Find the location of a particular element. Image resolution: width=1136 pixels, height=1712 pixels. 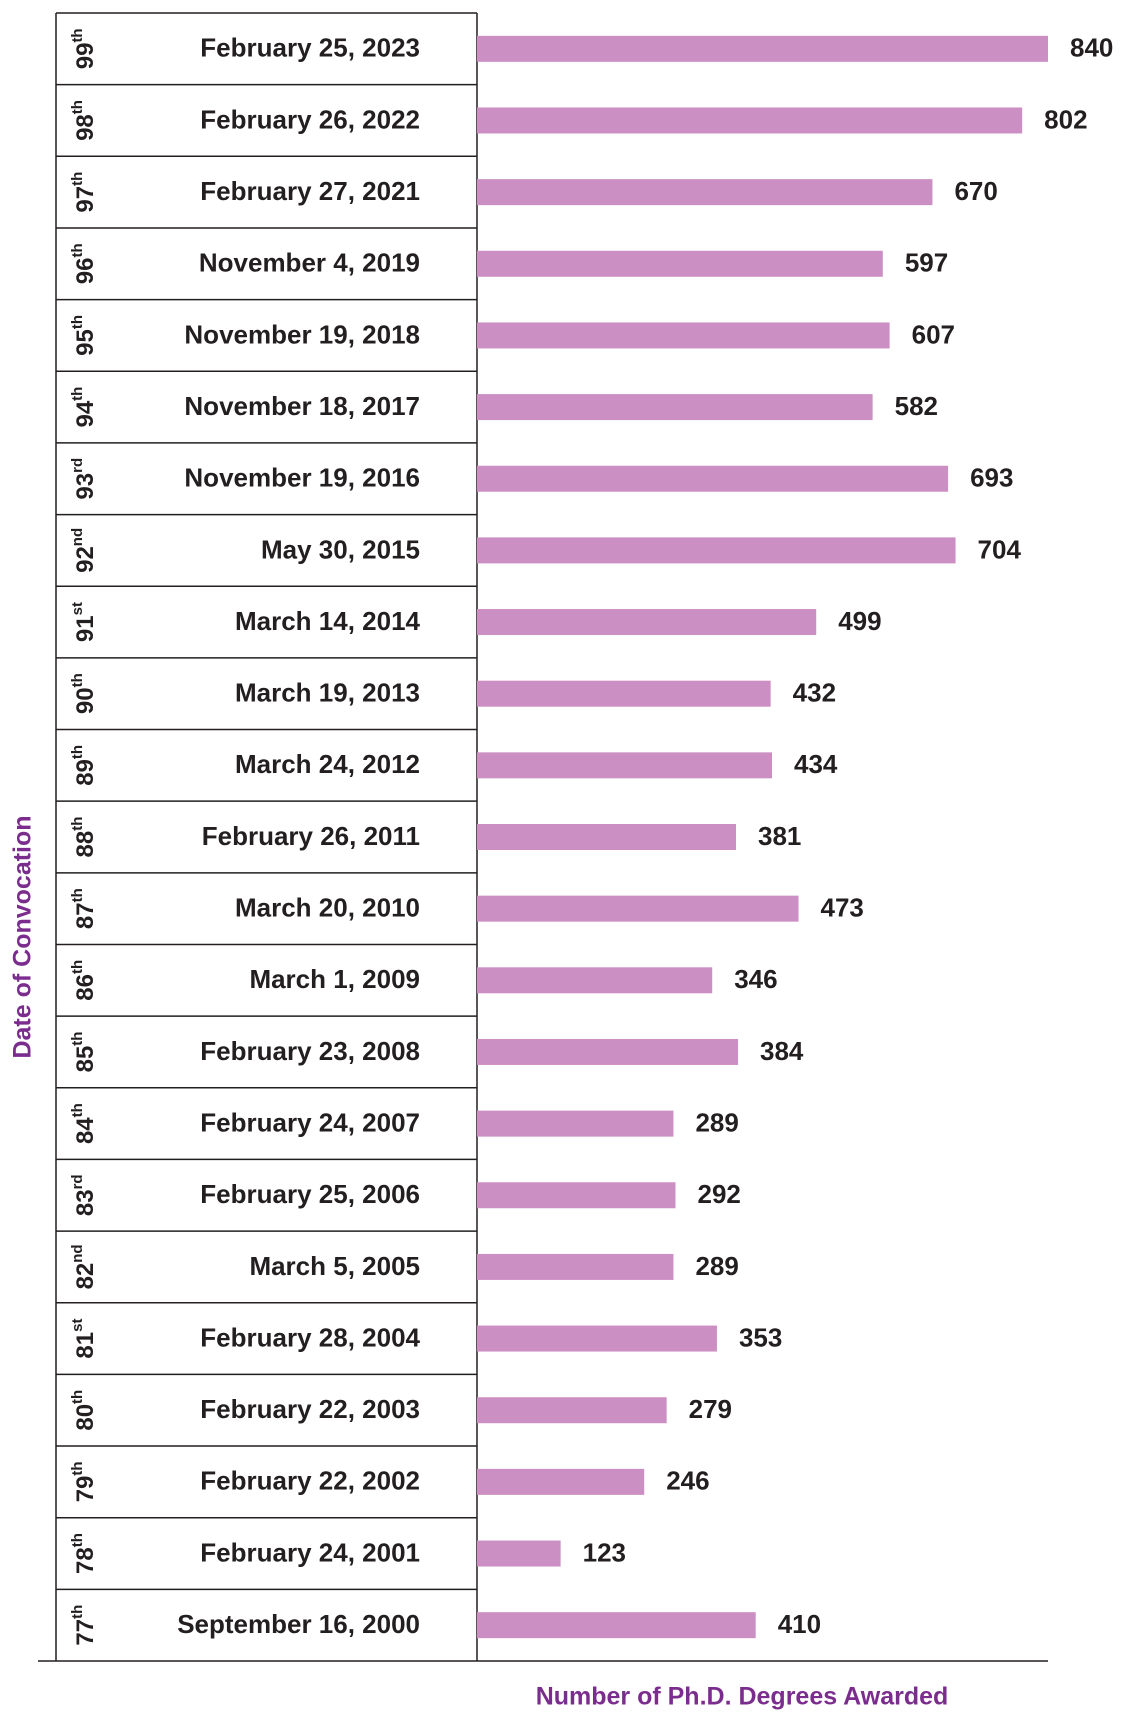

category-label: February 23, 2008 is located at coordinates (310, 1051).